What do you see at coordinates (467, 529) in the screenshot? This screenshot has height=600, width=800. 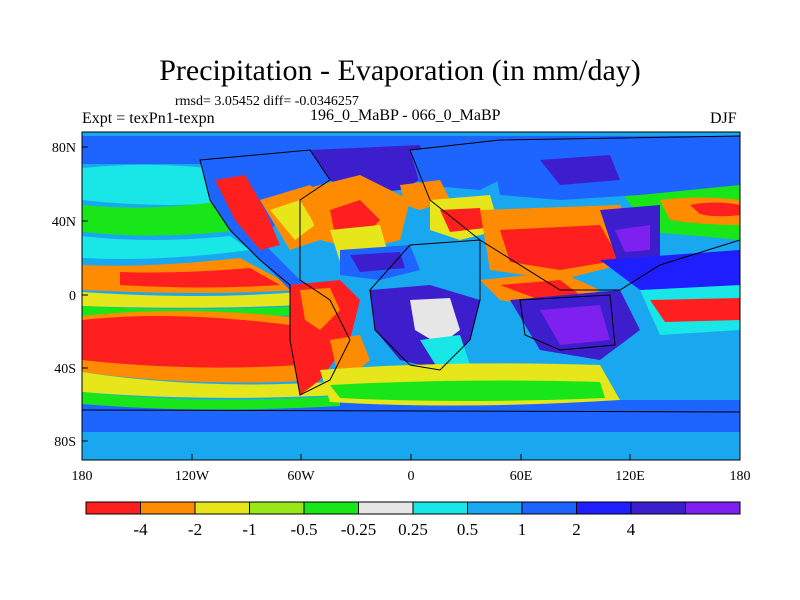 I see `colorbar-label: 0.5` at bounding box center [467, 529].